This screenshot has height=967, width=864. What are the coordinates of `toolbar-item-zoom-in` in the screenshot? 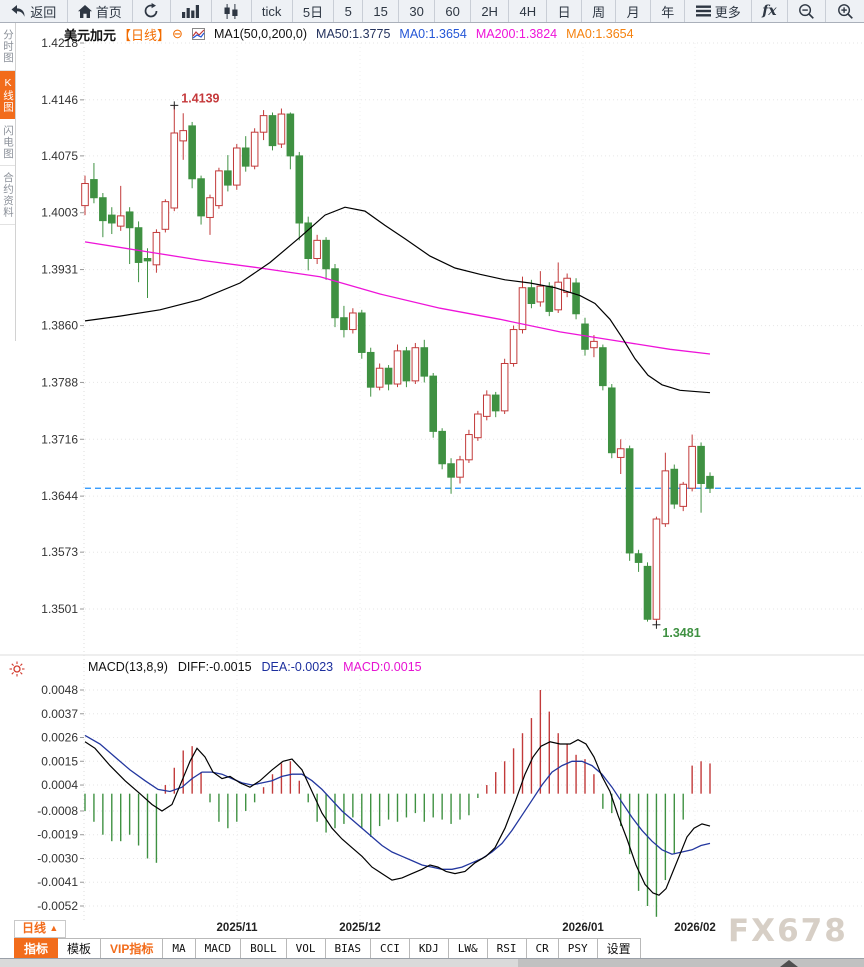 It's located at (845, 11).